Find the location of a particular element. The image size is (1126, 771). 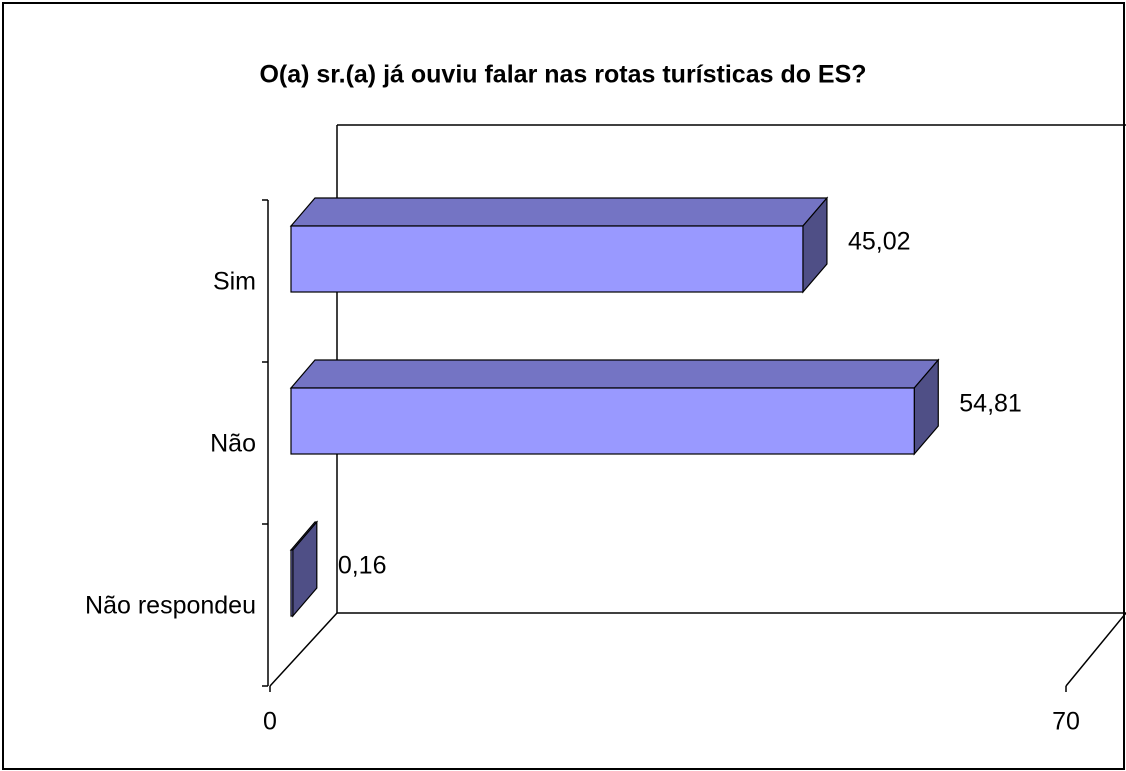

y-tick-label: Não respondeu is located at coordinates (170, 606).